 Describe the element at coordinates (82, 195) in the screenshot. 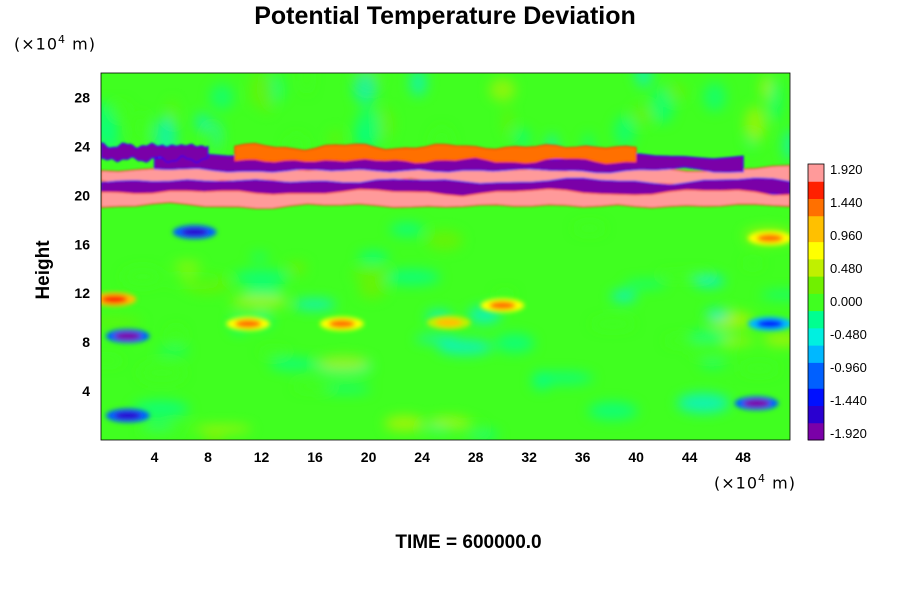

I see `y-tick-label: 20` at that location.